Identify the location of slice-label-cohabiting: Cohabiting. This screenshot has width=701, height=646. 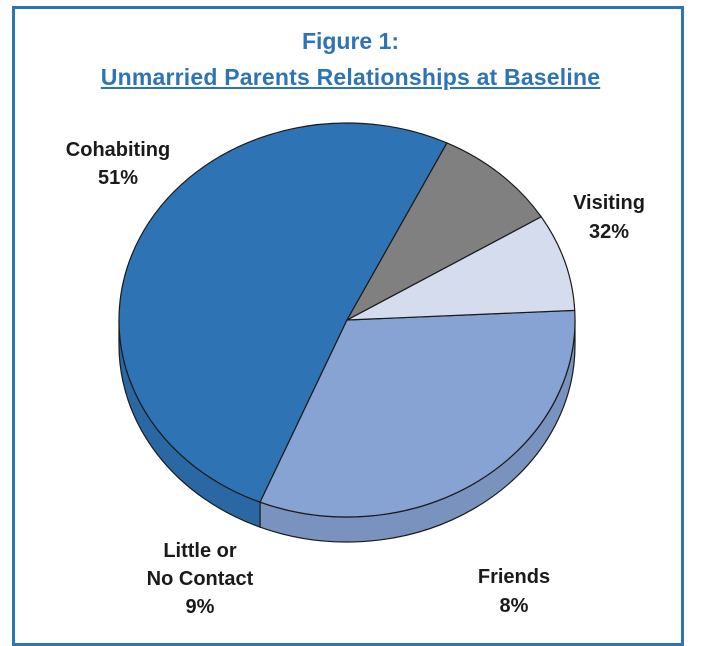
(118, 150).